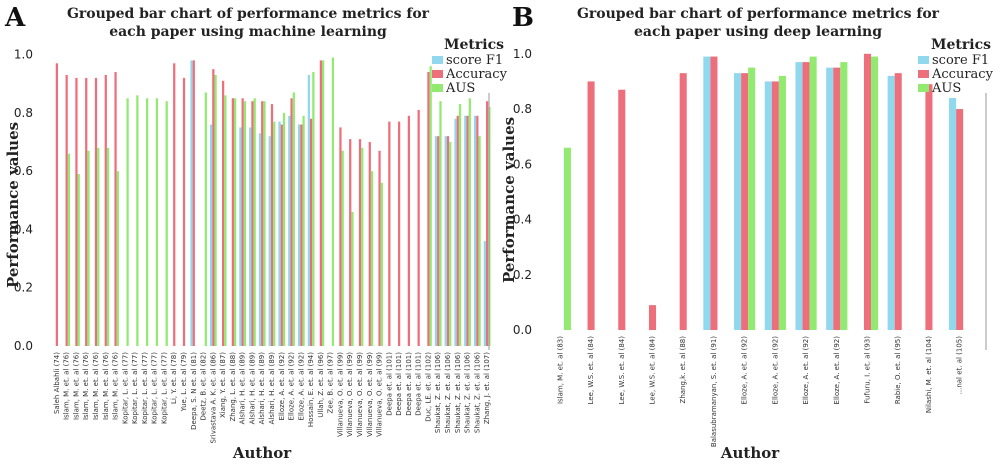 This screenshot has height=467, width=1000. What do you see at coordinates (458, 392) in the screenshot?
I see `x-tick-label-a-41: Shaukat, Z. et. al (106)` at bounding box center [458, 392].